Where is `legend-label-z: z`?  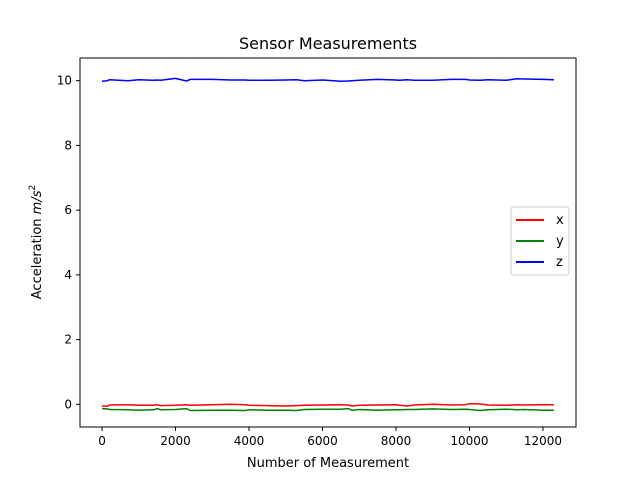
legend-label-z: z is located at coordinates (559, 262).